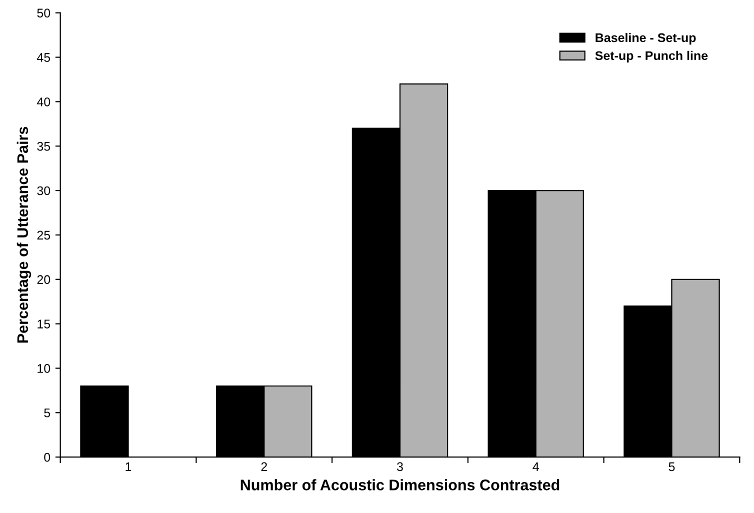 The height and width of the screenshot is (513, 754). What do you see at coordinates (43, 191) in the screenshot?
I see `y-tick-label: 30` at bounding box center [43, 191].